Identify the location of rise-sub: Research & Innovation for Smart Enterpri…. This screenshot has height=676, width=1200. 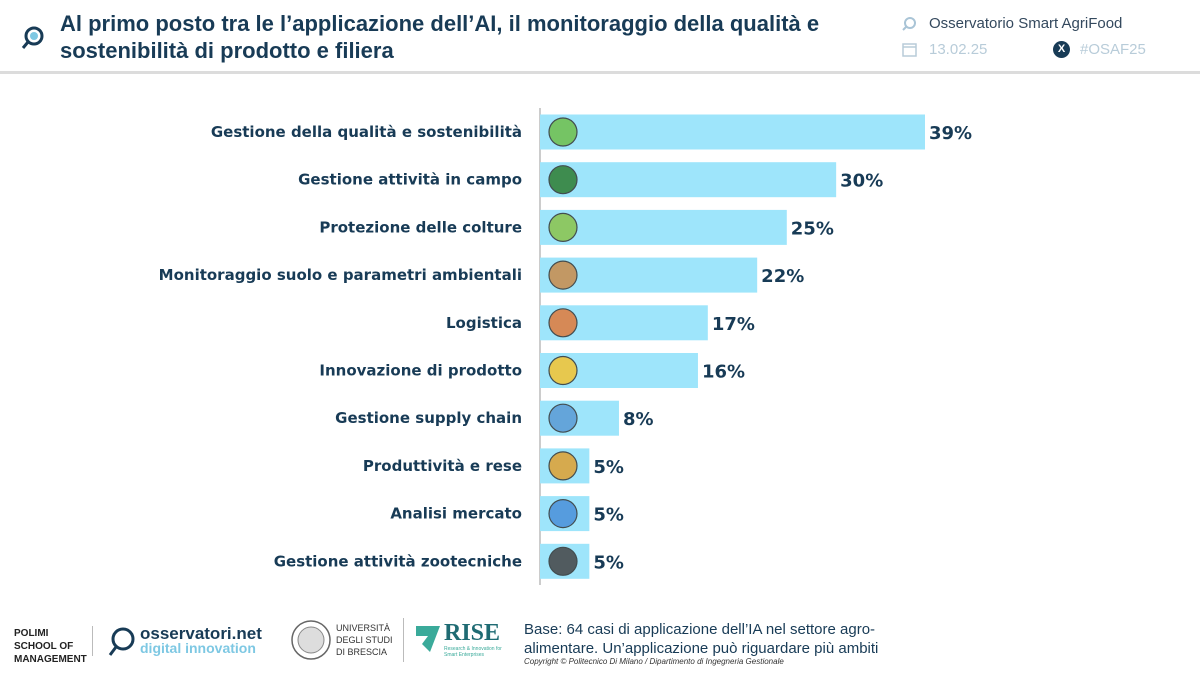
(473, 652).